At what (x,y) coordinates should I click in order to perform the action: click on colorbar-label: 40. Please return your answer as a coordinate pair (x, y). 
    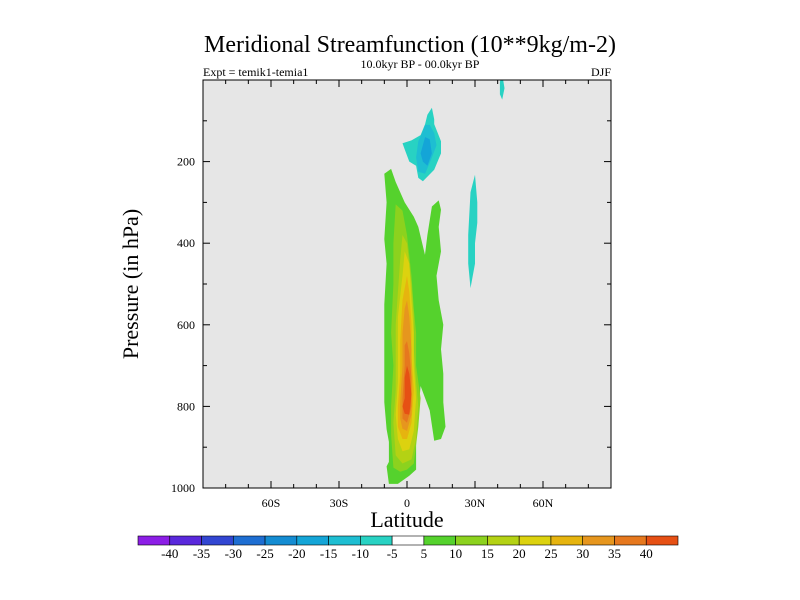
    Looking at the image, I should click on (646, 553).